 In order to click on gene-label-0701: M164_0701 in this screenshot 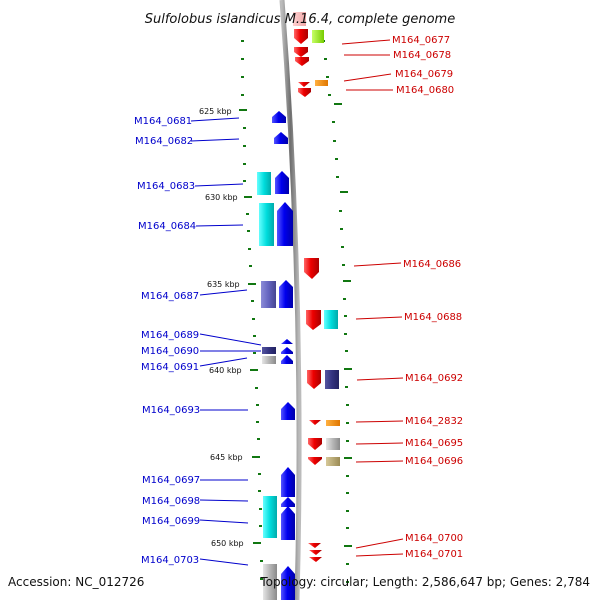, I will do `click(434, 554)`.